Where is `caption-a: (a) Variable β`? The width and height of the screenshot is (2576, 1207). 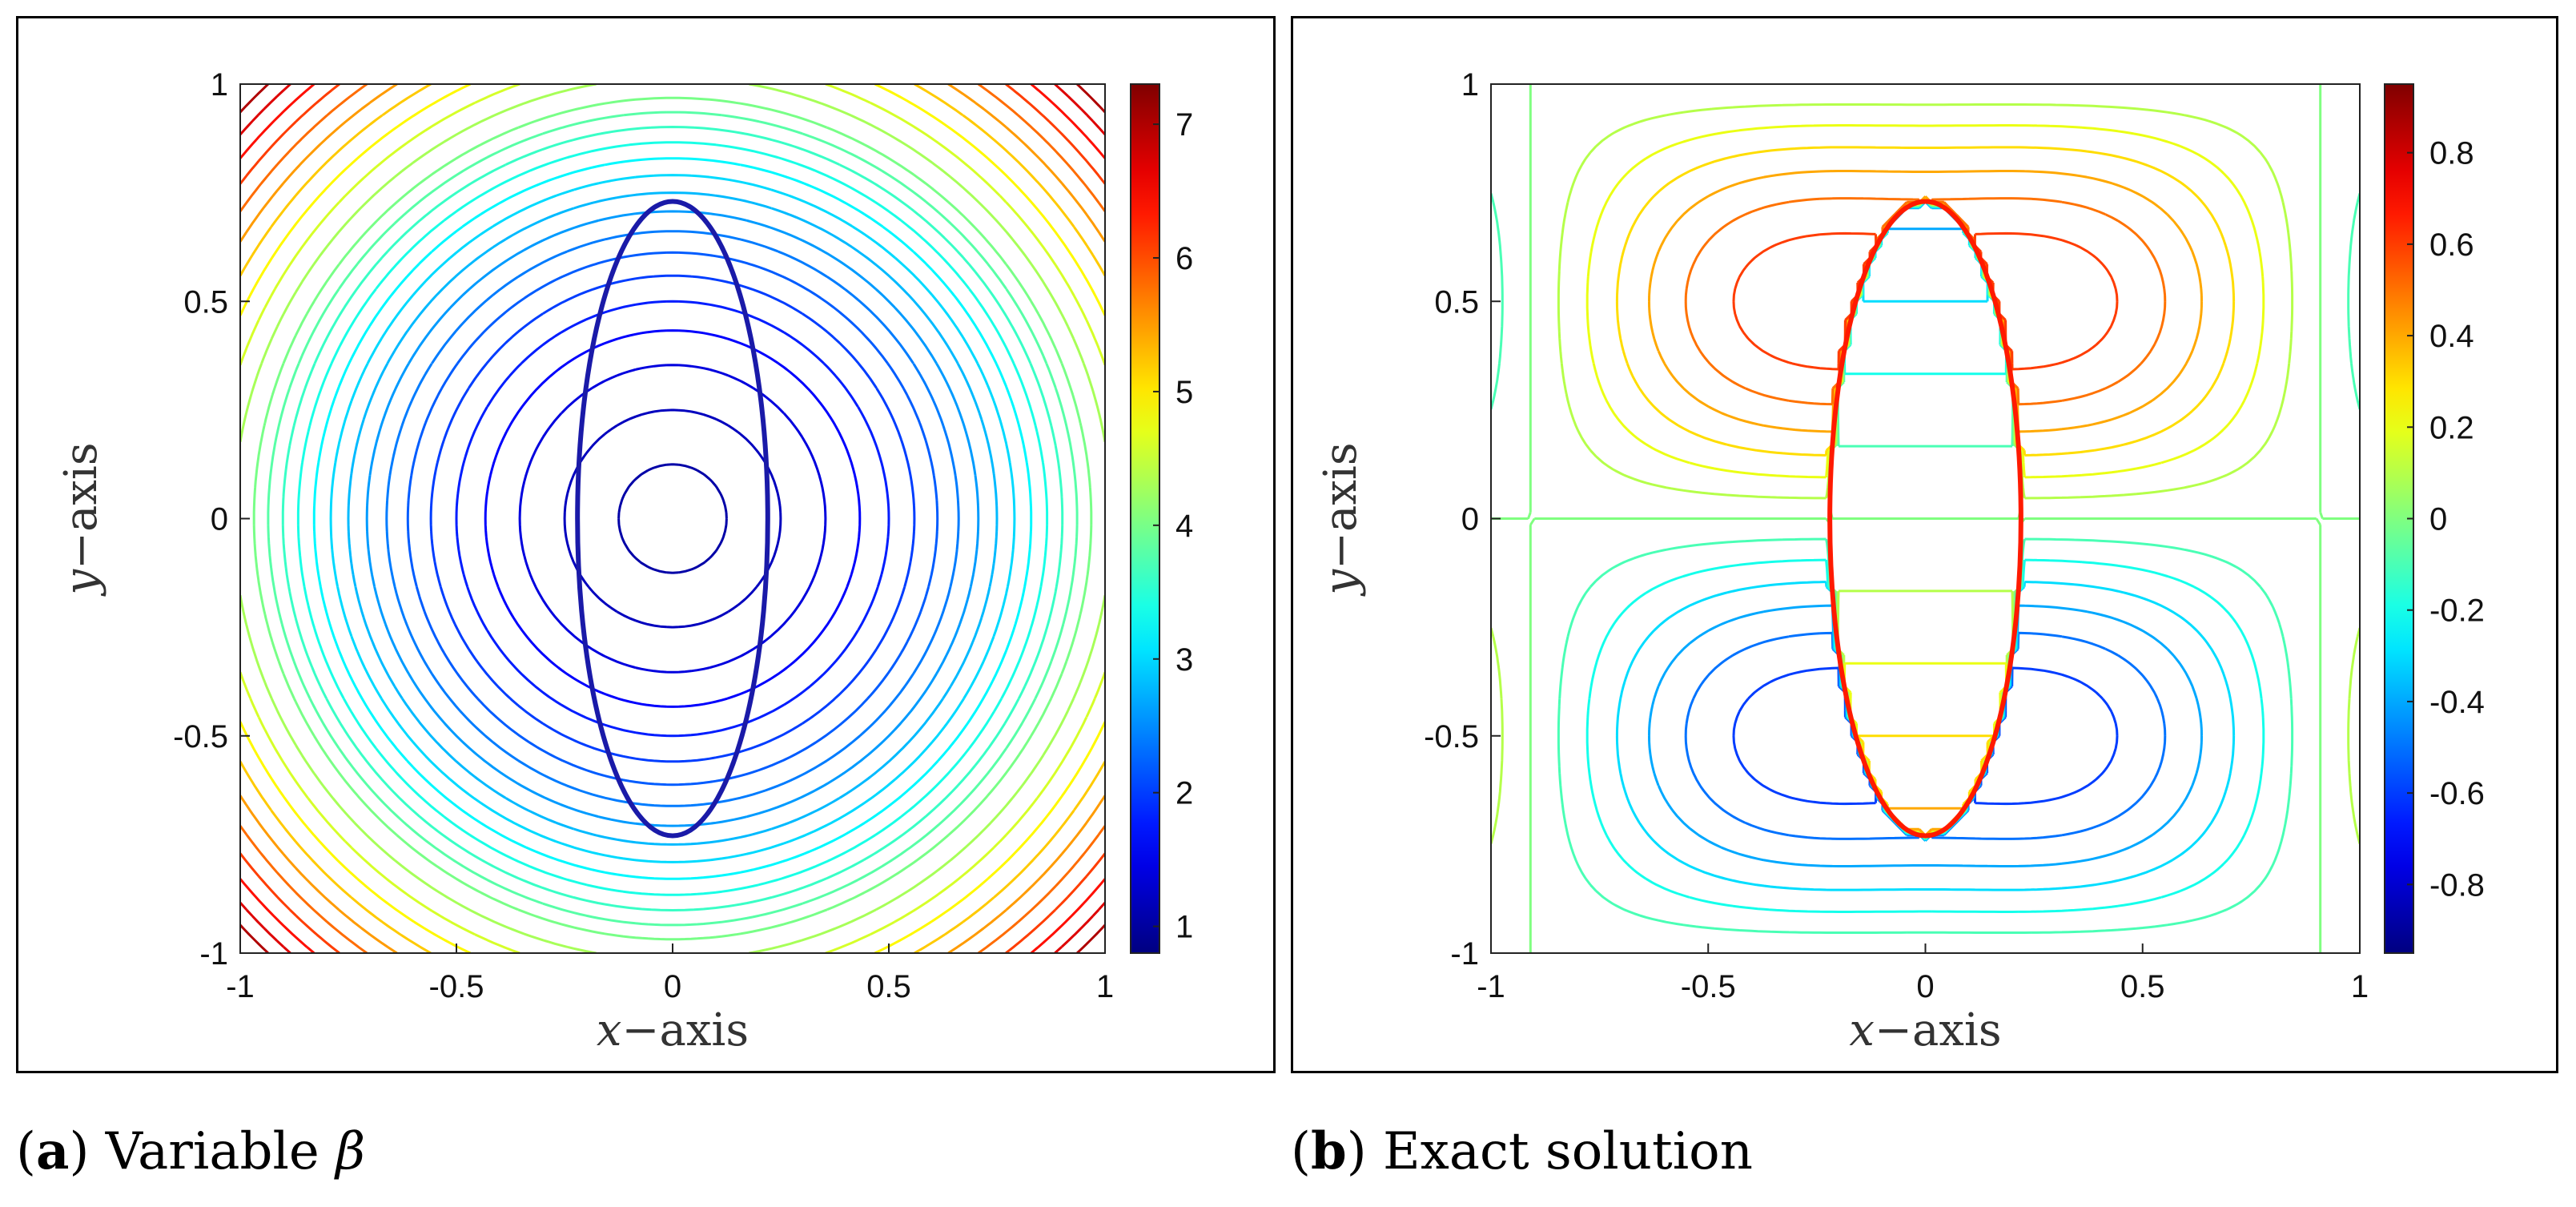
caption-a: (a) Variable β is located at coordinates (191, 1151).